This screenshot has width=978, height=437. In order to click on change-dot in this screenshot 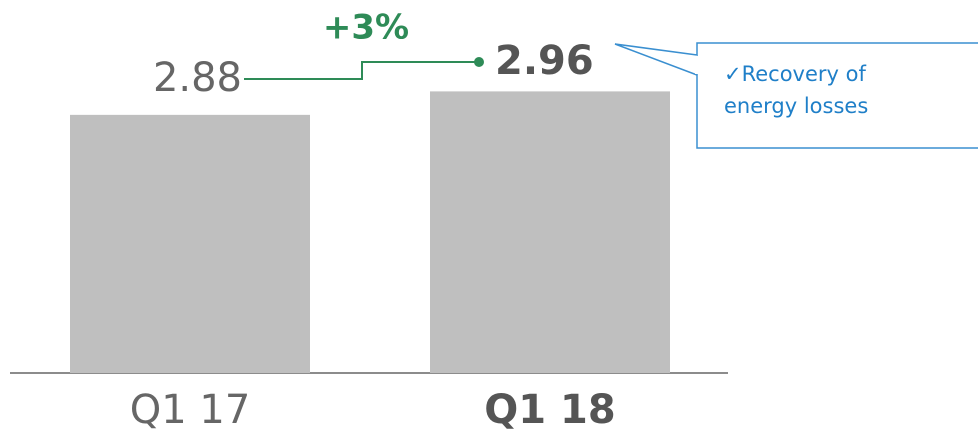, I will do `click(479, 62)`.